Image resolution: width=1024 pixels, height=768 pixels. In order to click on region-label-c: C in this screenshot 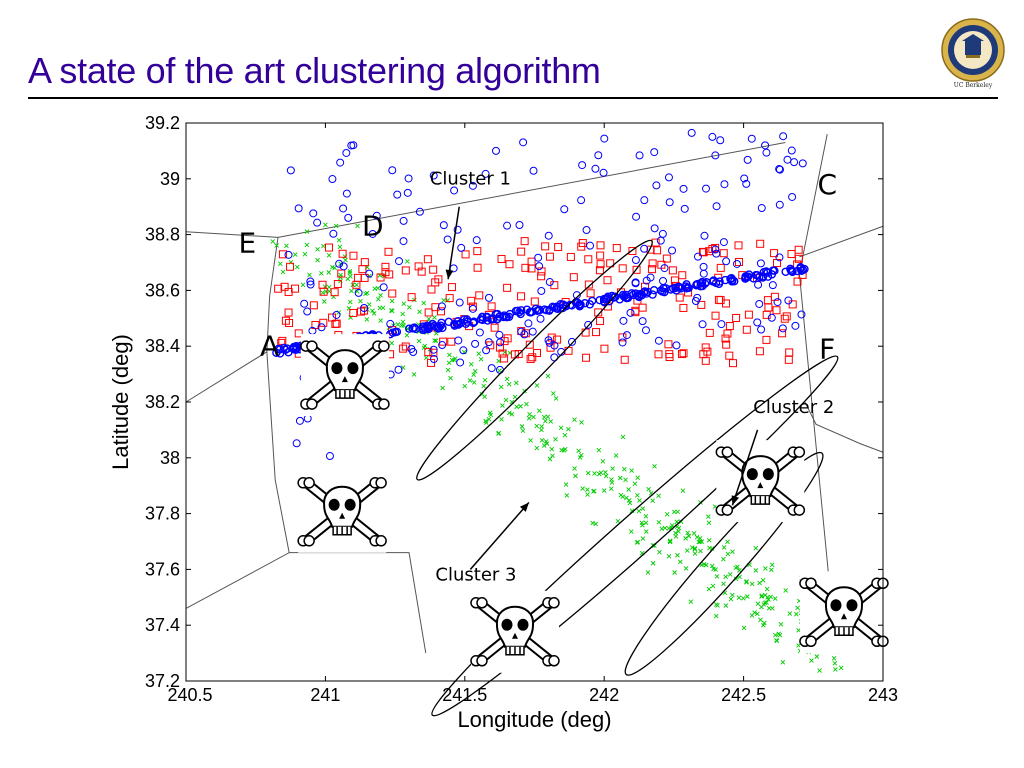, I will do `click(827, 184)`.